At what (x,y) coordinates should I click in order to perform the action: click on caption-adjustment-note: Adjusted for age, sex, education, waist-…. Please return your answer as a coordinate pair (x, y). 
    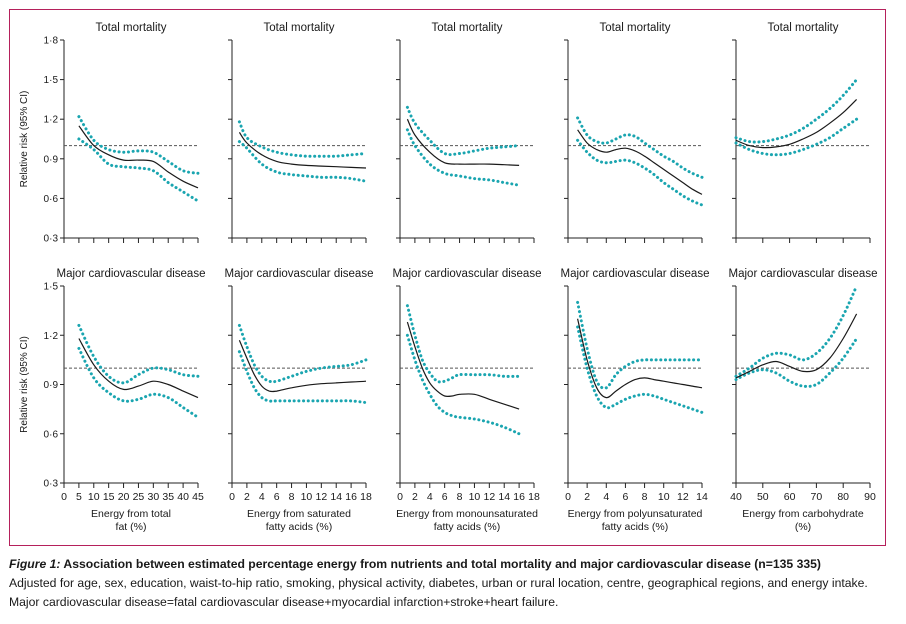
    Looking at the image, I should click on (438, 583).